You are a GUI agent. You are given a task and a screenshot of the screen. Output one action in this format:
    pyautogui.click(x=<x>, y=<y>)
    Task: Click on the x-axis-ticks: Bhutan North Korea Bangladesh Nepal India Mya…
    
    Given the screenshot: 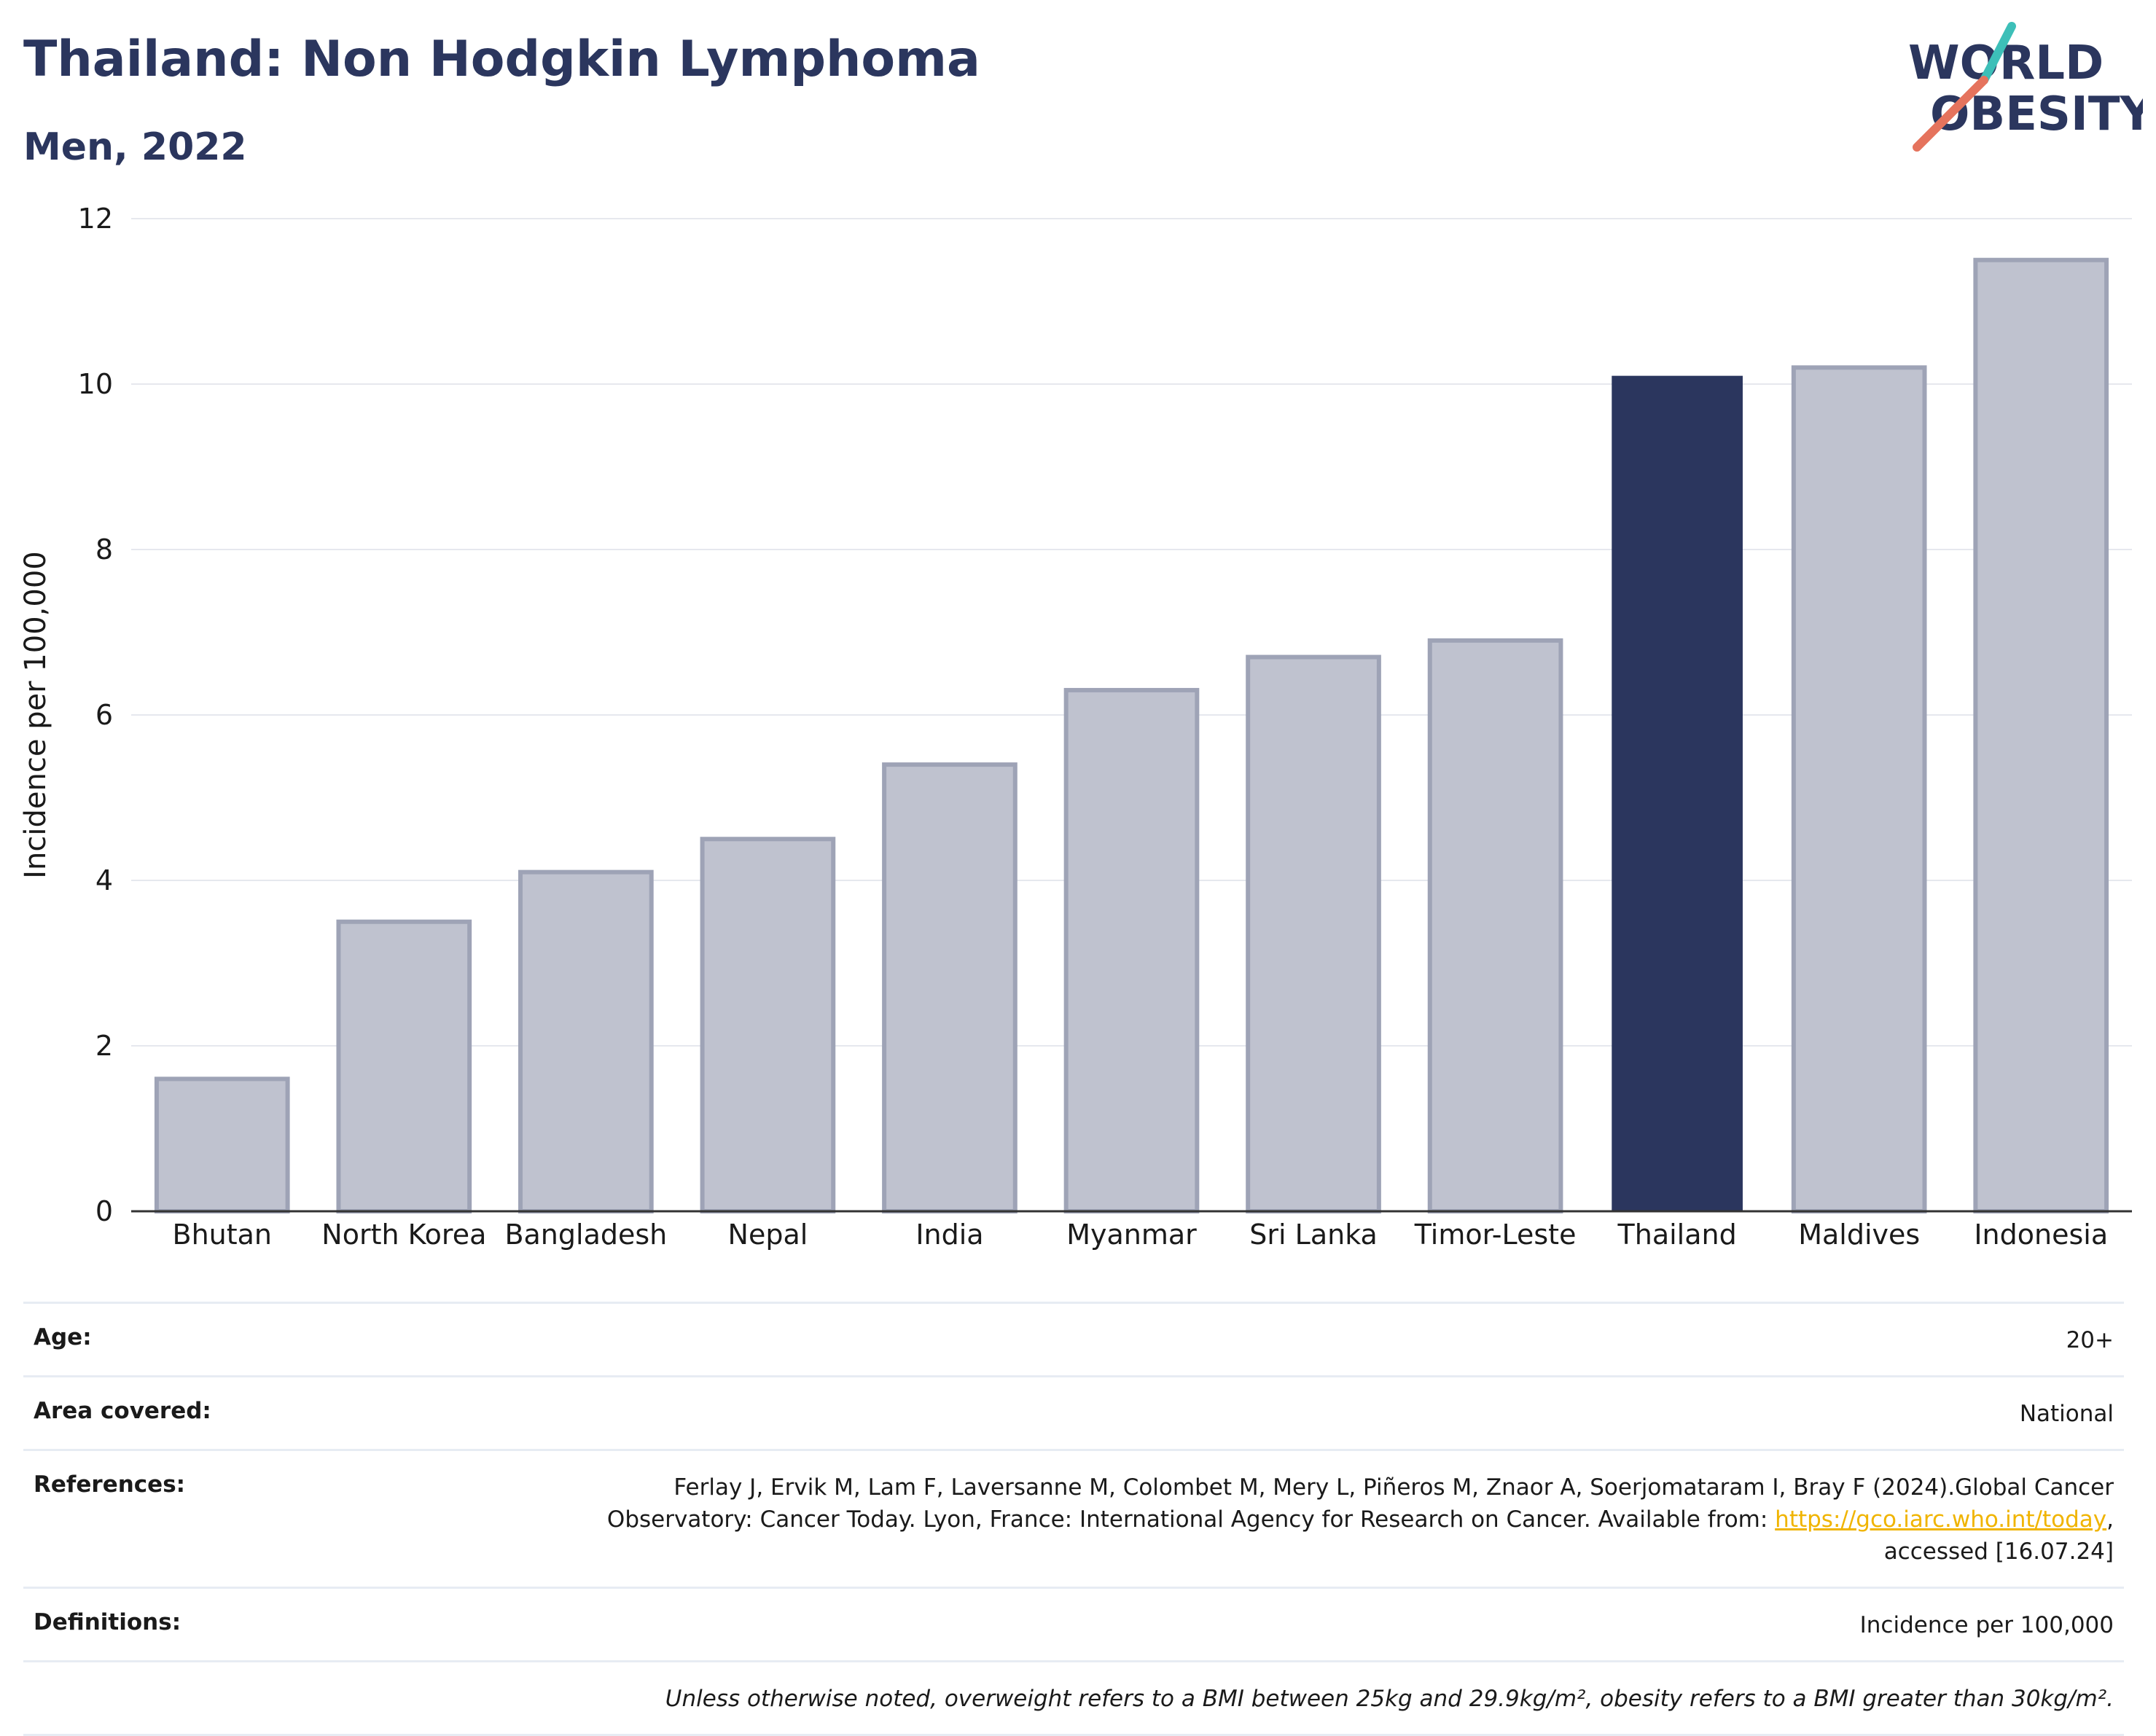 What is the action you would take?
    pyautogui.click(x=1141, y=1235)
    